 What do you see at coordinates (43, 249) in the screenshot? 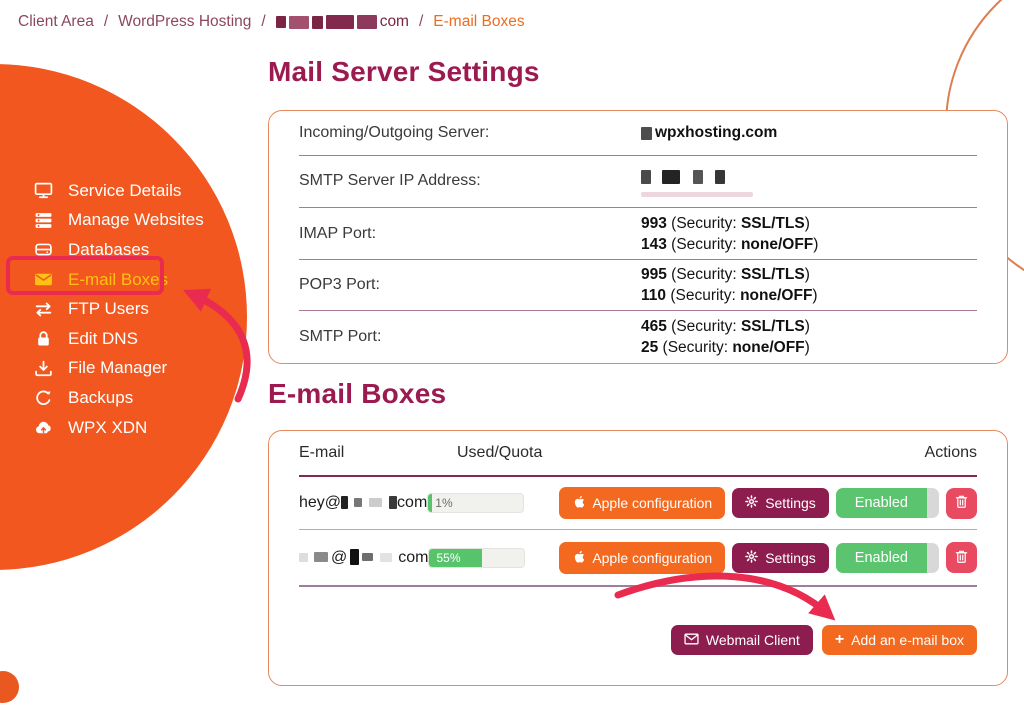
I see `database-drive-icon` at bounding box center [43, 249].